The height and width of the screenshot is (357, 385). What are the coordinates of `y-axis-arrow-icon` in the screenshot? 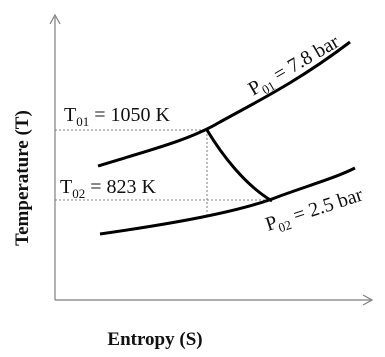 It's located at (55, 19).